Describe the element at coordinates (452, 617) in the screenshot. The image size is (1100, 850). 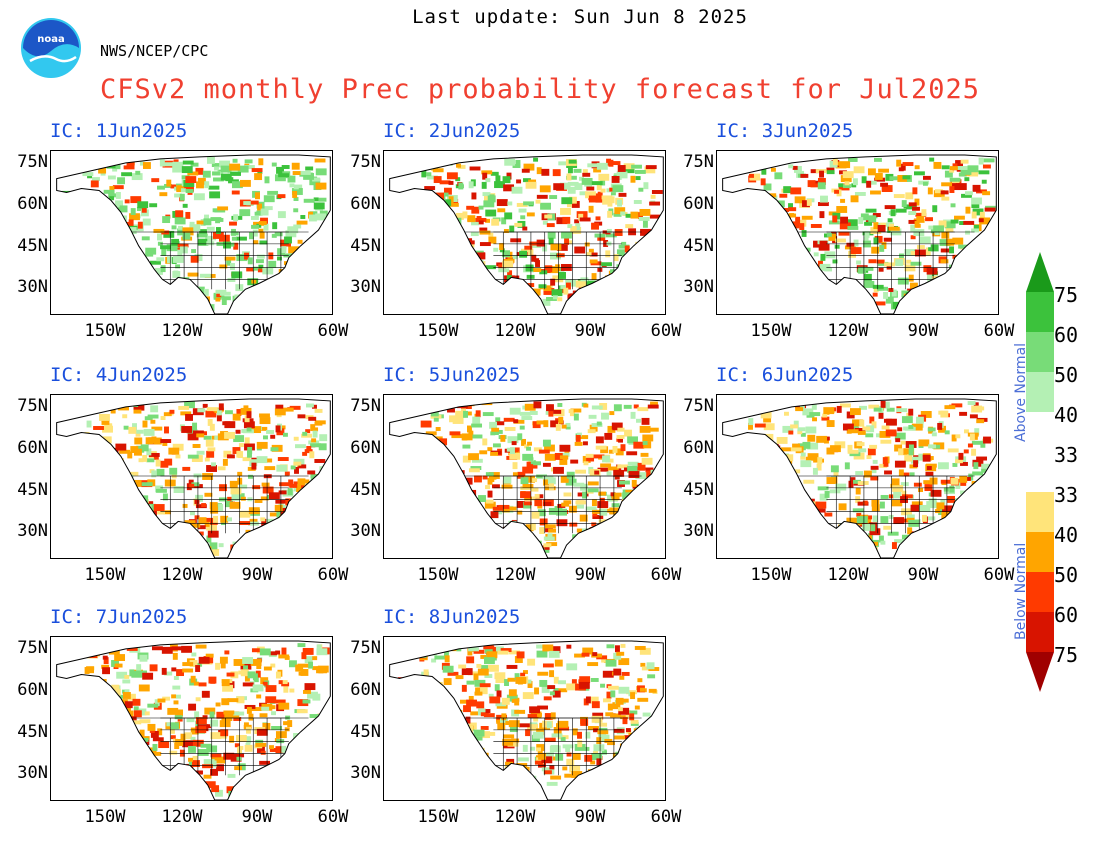
I see `ic-label: IC: 8Jun2025` at that location.